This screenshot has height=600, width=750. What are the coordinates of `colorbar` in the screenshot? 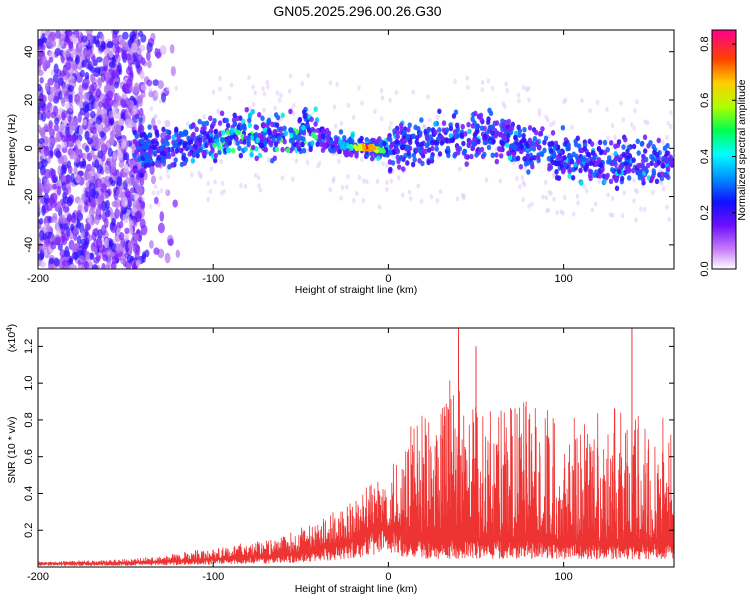 It's located at (724, 149).